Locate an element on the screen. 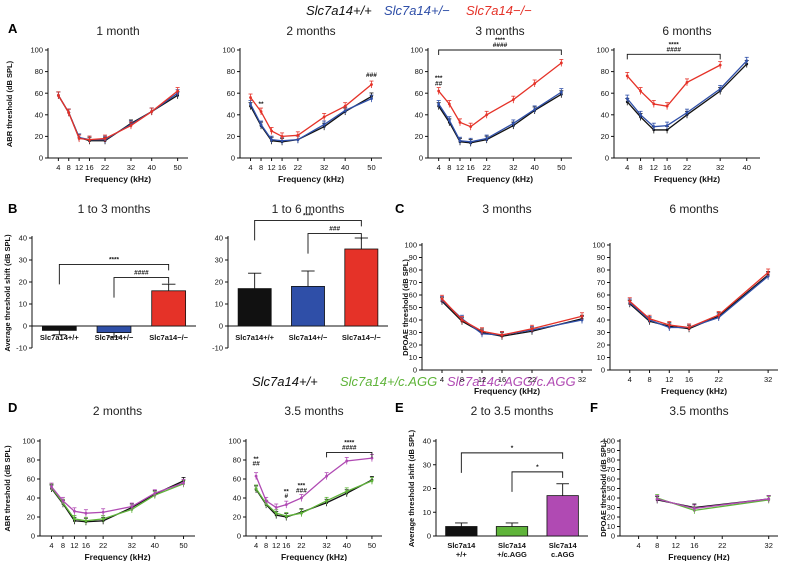 The width and height of the screenshot is (785, 561). significance-mark: ** is located at coordinates (257, 459).